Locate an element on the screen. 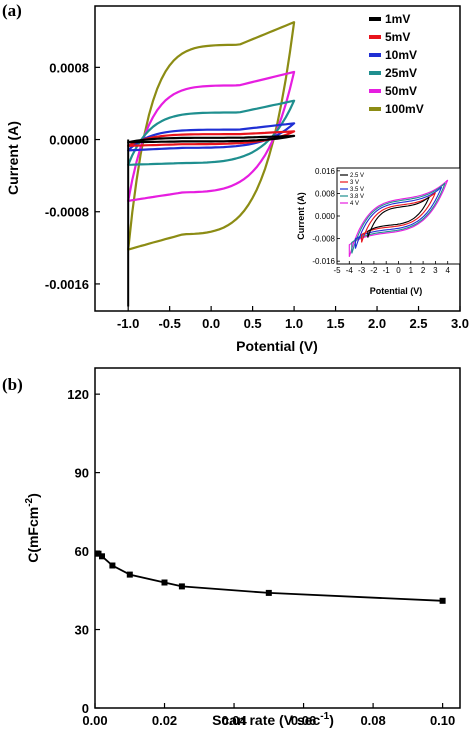 The height and width of the screenshot is (736, 474). inset-x-tick-label: -4 is located at coordinates (350, 270).